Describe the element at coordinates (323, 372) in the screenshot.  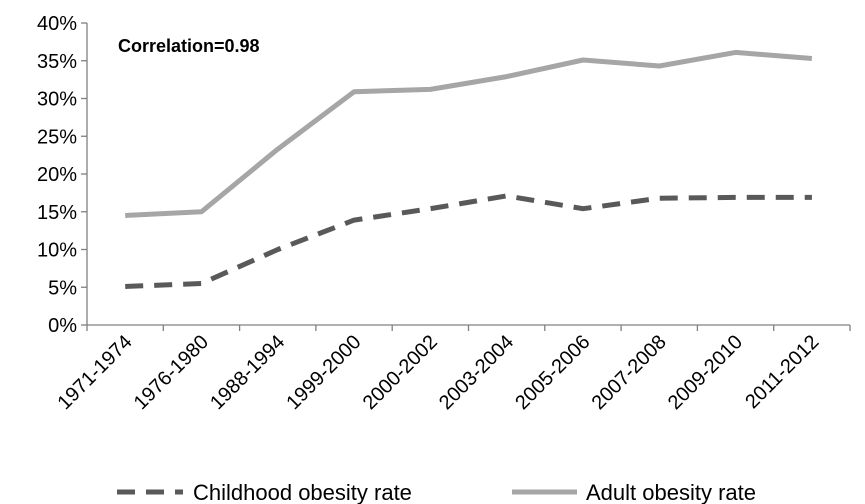
I see `x-tick-label: 1999-2000` at that location.